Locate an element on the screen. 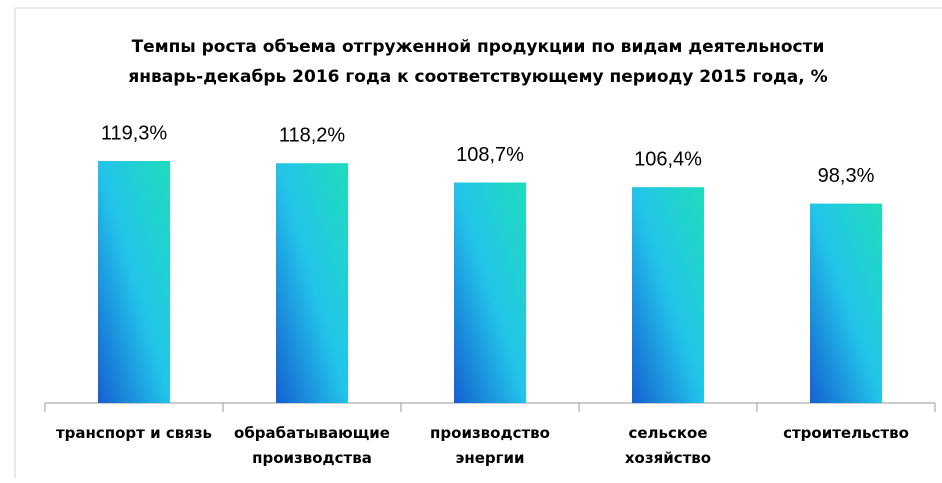 The width and height of the screenshot is (942, 483). x-tick-label: сельское хозяйство is located at coordinates (668, 445).